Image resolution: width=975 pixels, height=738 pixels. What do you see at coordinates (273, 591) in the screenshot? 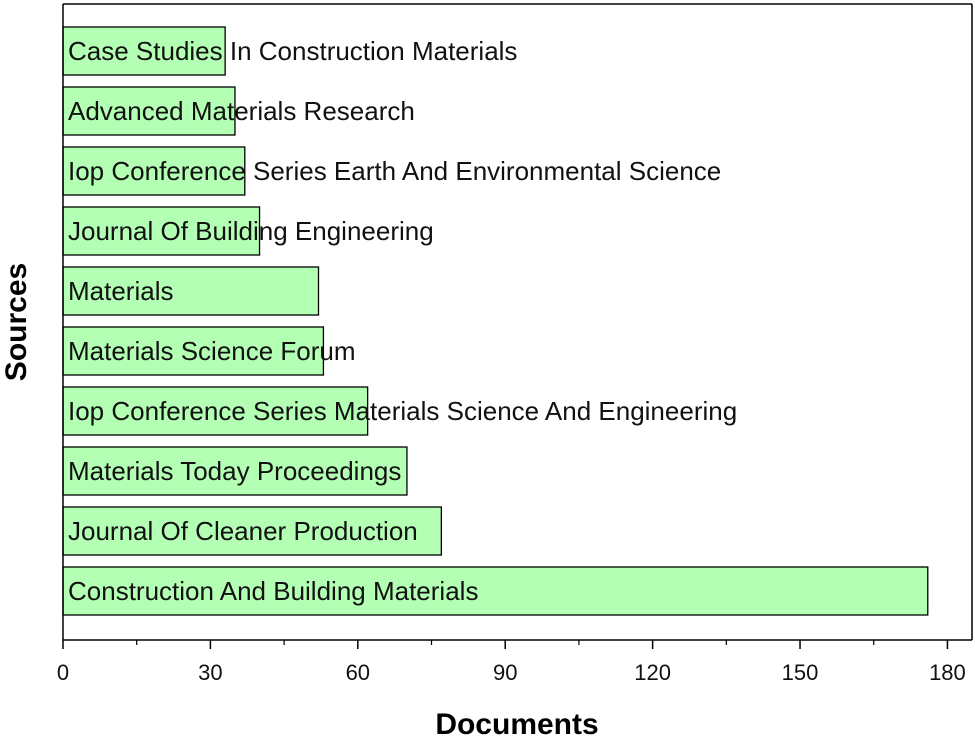
I see `bar-category-label: Construction And Building Materials` at bounding box center [273, 591].